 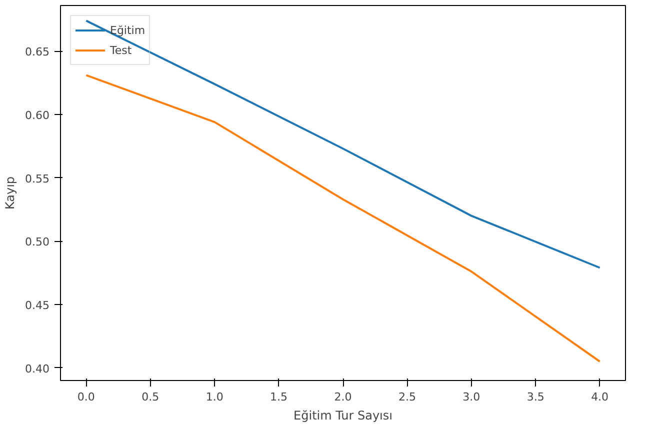 What do you see at coordinates (215, 397) in the screenshot?
I see `x-tick-label: 1.0` at bounding box center [215, 397].